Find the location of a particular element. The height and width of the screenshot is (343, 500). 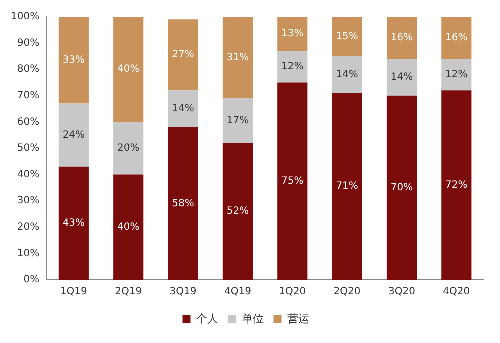

data-label: 20% is located at coordinates (128, 148).